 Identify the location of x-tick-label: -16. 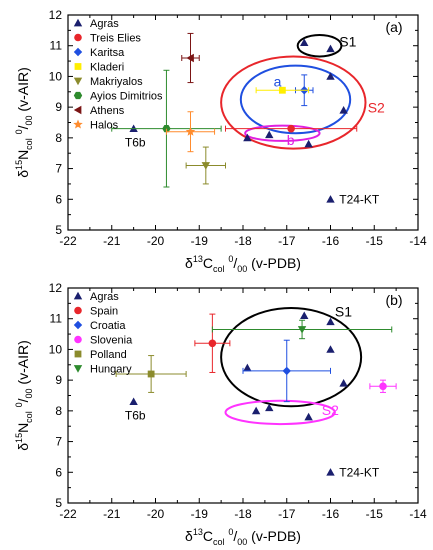
(331, 241).